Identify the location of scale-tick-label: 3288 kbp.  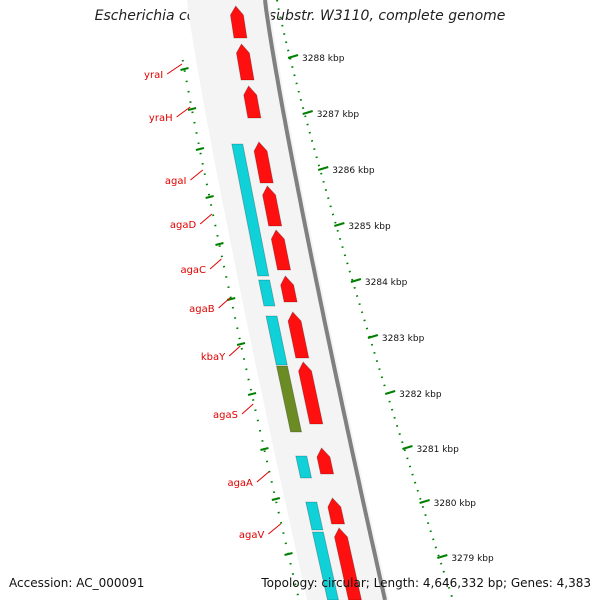
(323, 59).